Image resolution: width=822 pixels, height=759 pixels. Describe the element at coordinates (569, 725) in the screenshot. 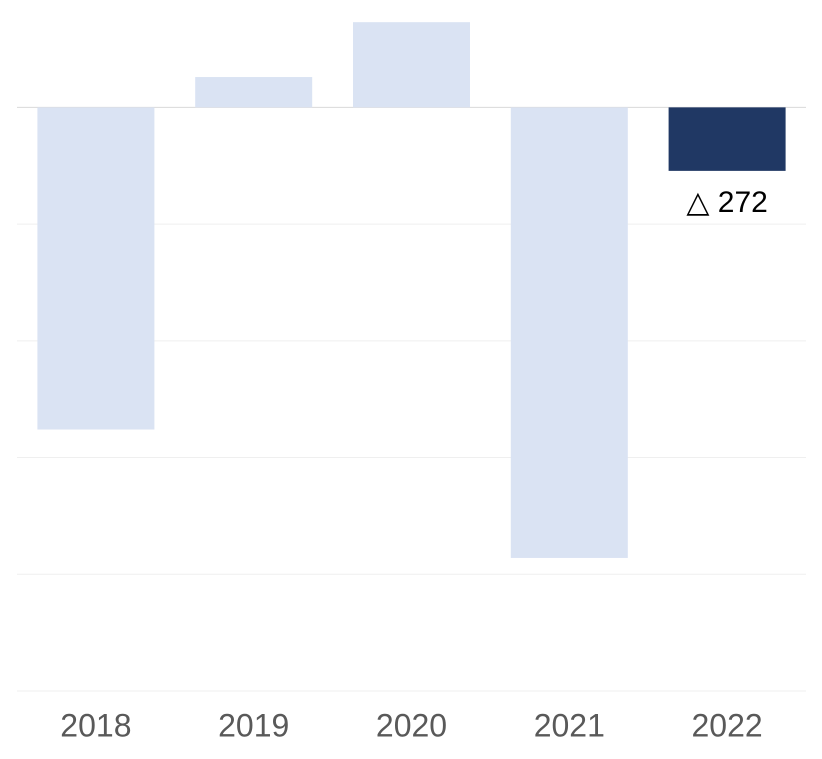

I see `x-tick-label: 2021` at that location.